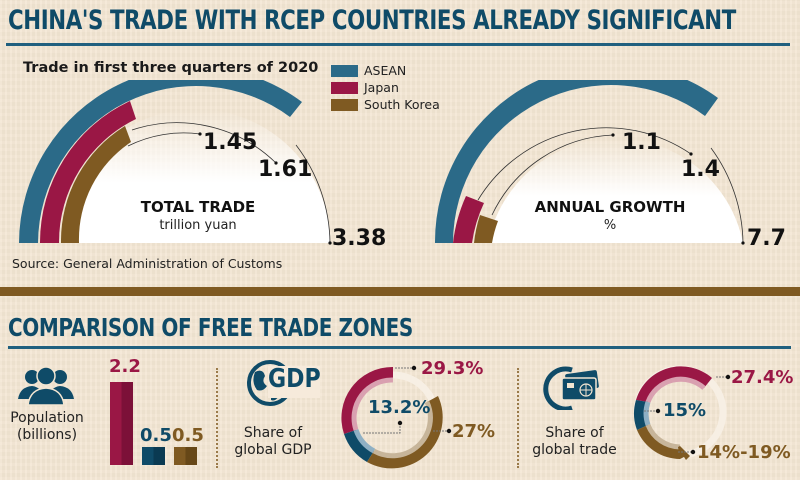 The image size is (800, 480). I want to click on population-label: Population (billions), so click(47, 427).